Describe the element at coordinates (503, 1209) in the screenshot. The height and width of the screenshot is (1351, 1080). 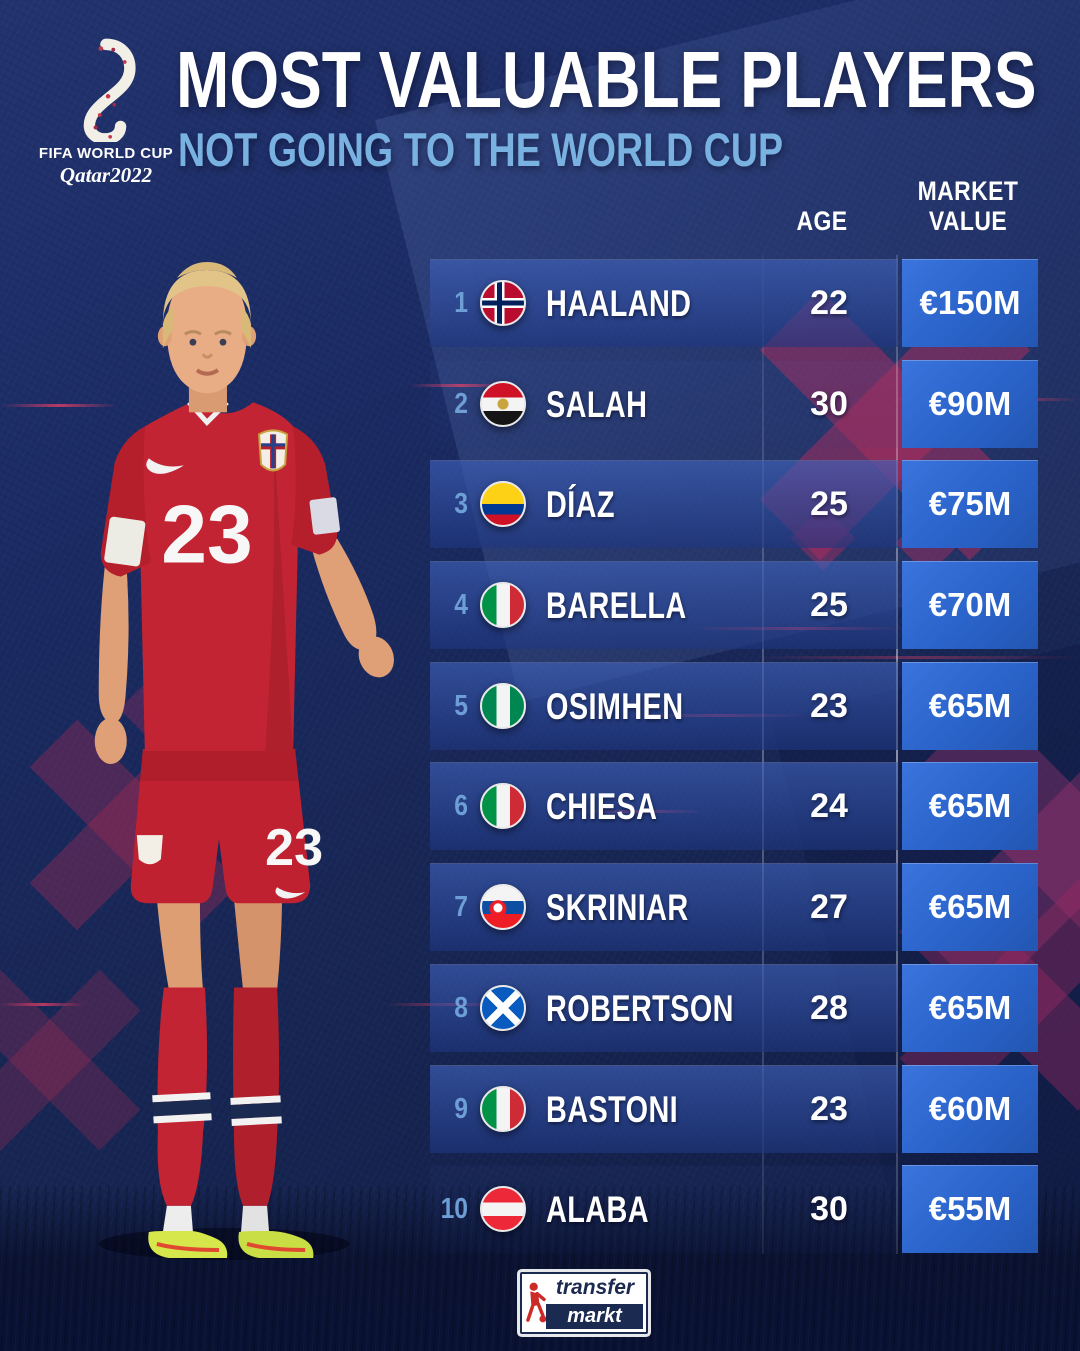
I see `austria-flag-icon` at that location.